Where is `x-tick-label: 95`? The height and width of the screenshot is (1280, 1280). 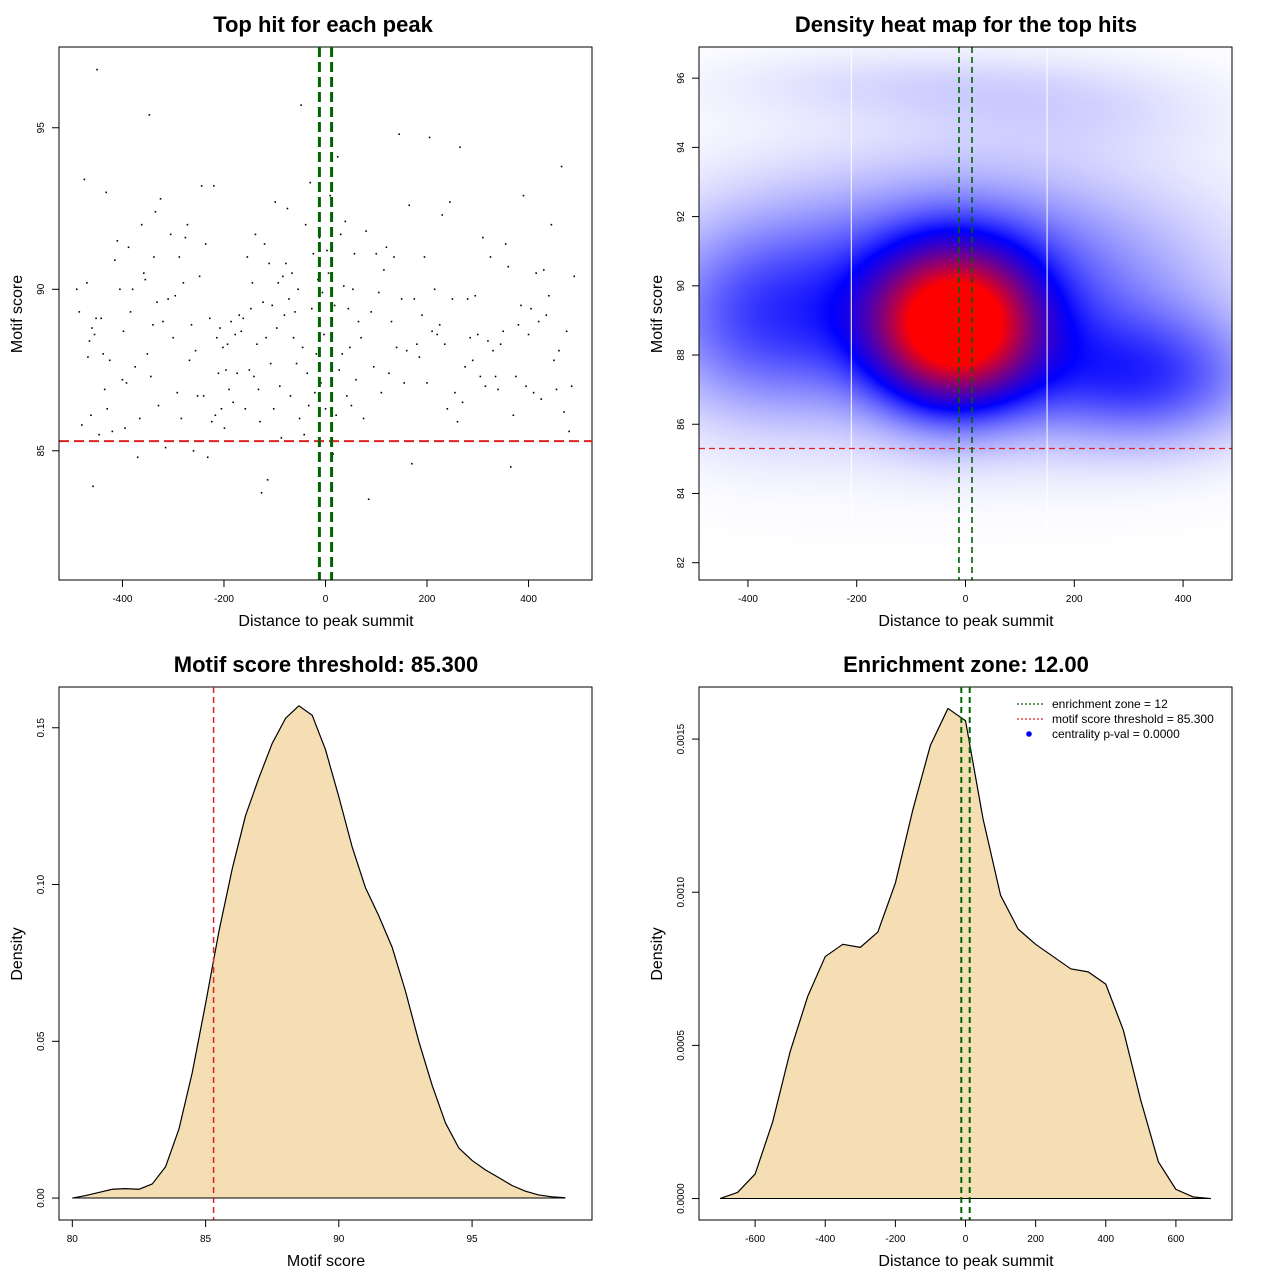
x-tick-label: 95 is located at coordinates (473, 1239).